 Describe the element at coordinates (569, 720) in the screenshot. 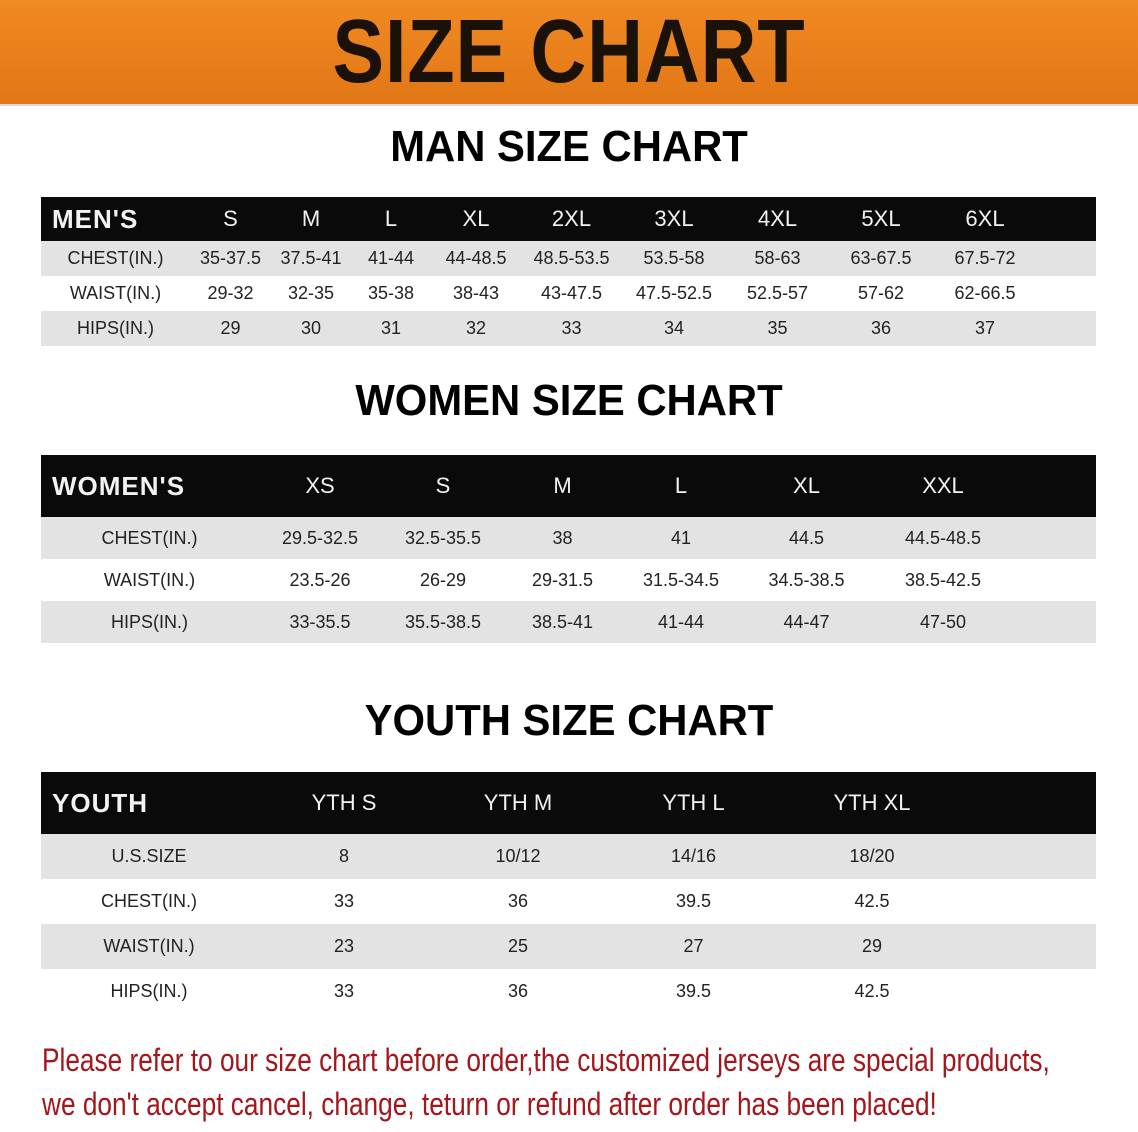

I see `youth-section-title: YOUTH SIZE CHART` at that location.